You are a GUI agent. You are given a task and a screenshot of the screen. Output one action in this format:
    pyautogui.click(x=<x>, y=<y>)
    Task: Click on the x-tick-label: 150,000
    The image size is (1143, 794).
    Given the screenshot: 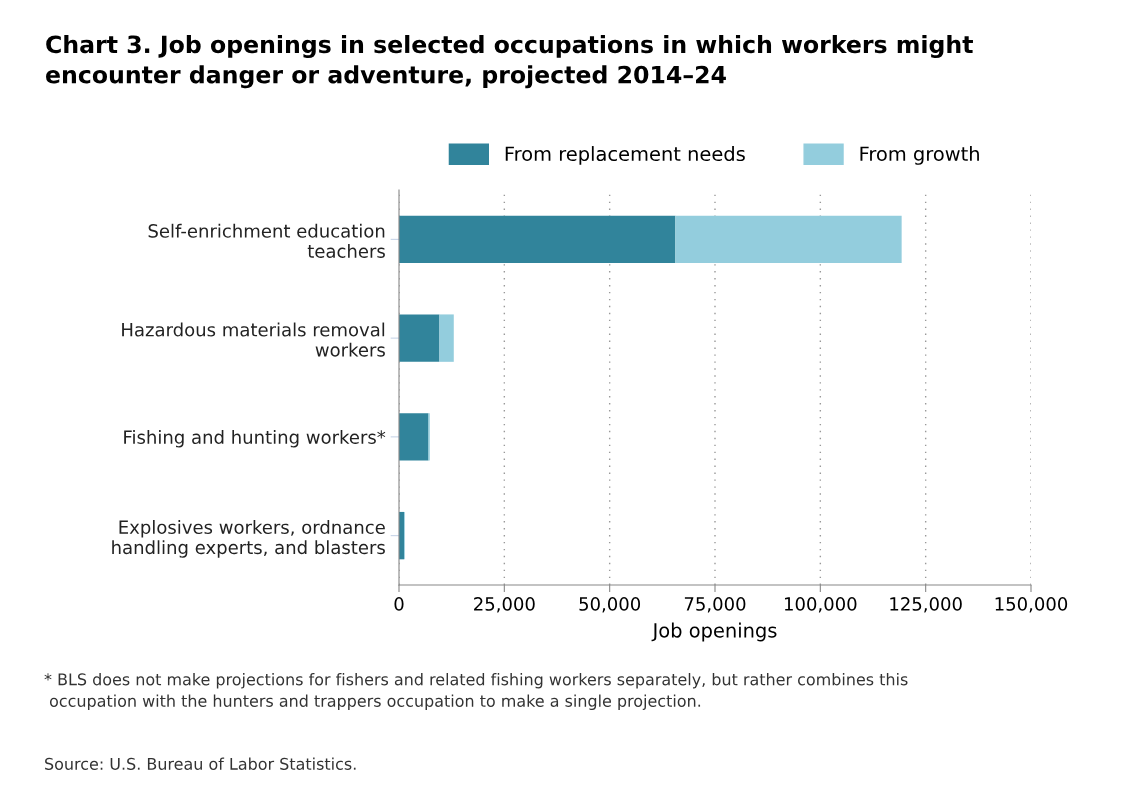 What is the action you would take?
    pyautogui.click(x=1031, y=605)
    